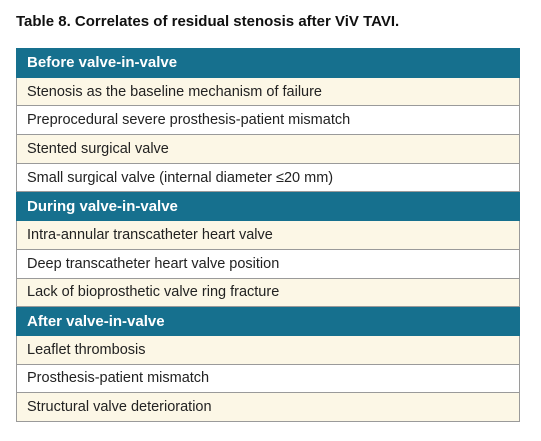 Image resolution: width=541 pixels, height=441 pixels. I want to click on table-cell: Leaflet thrombosis, so click(268, 349).